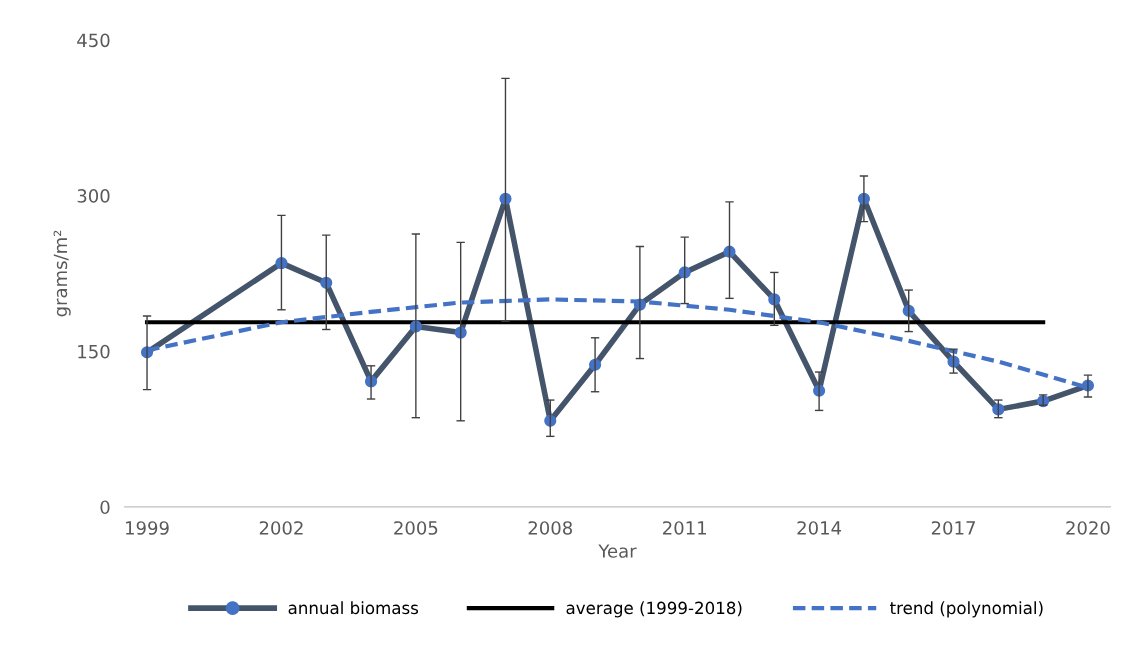  What do you see at coordinates (617, 551) in the screenshot?
I see `x-axis-title: Year` at bounding box center [617, 551].